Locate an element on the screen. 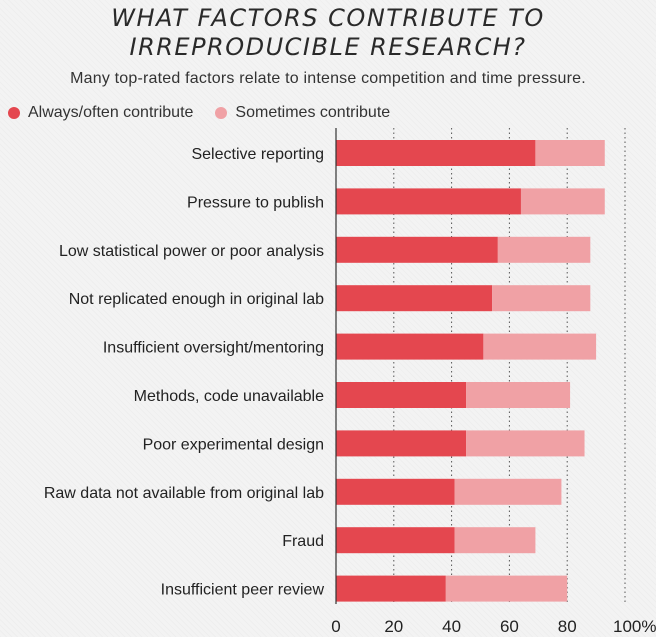  legend-label-always-often: Always/often contribute is located at coordinates (111, 112).